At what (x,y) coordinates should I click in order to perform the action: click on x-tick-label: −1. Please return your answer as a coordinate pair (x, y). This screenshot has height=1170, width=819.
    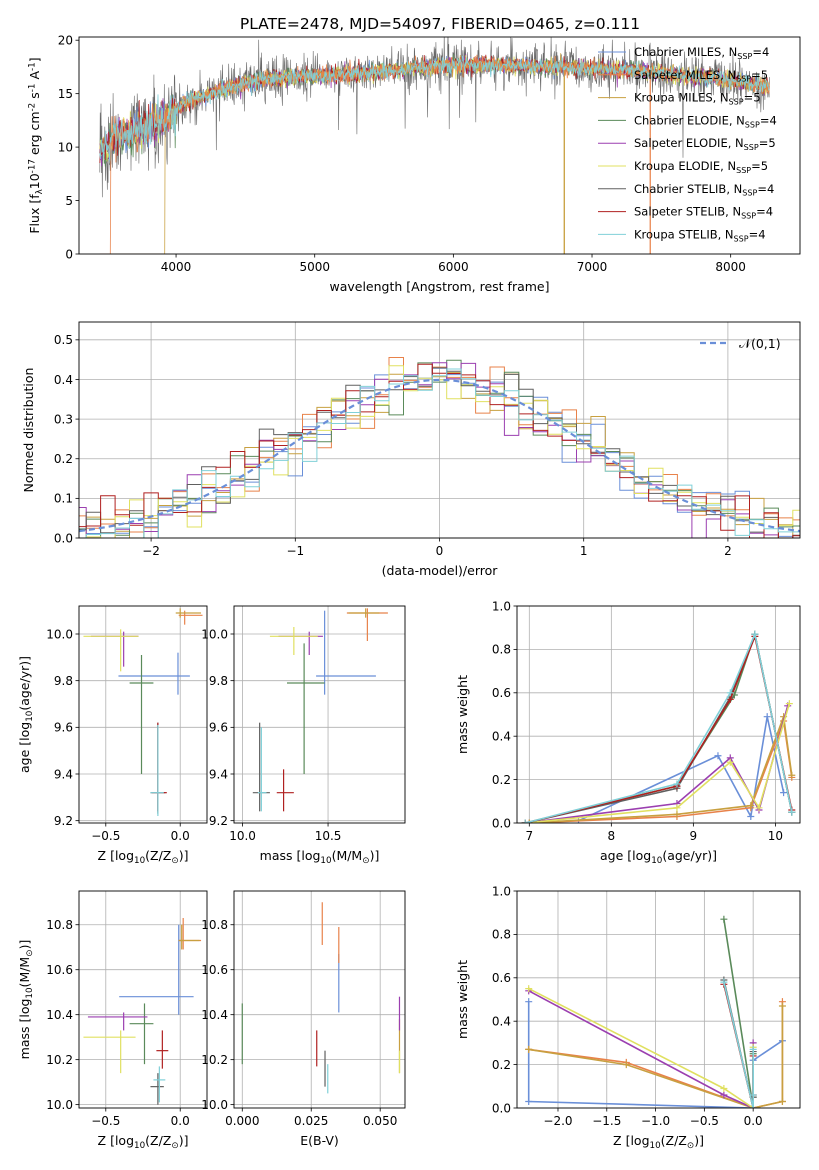
    Looking at the image, I should click on (295, 551).